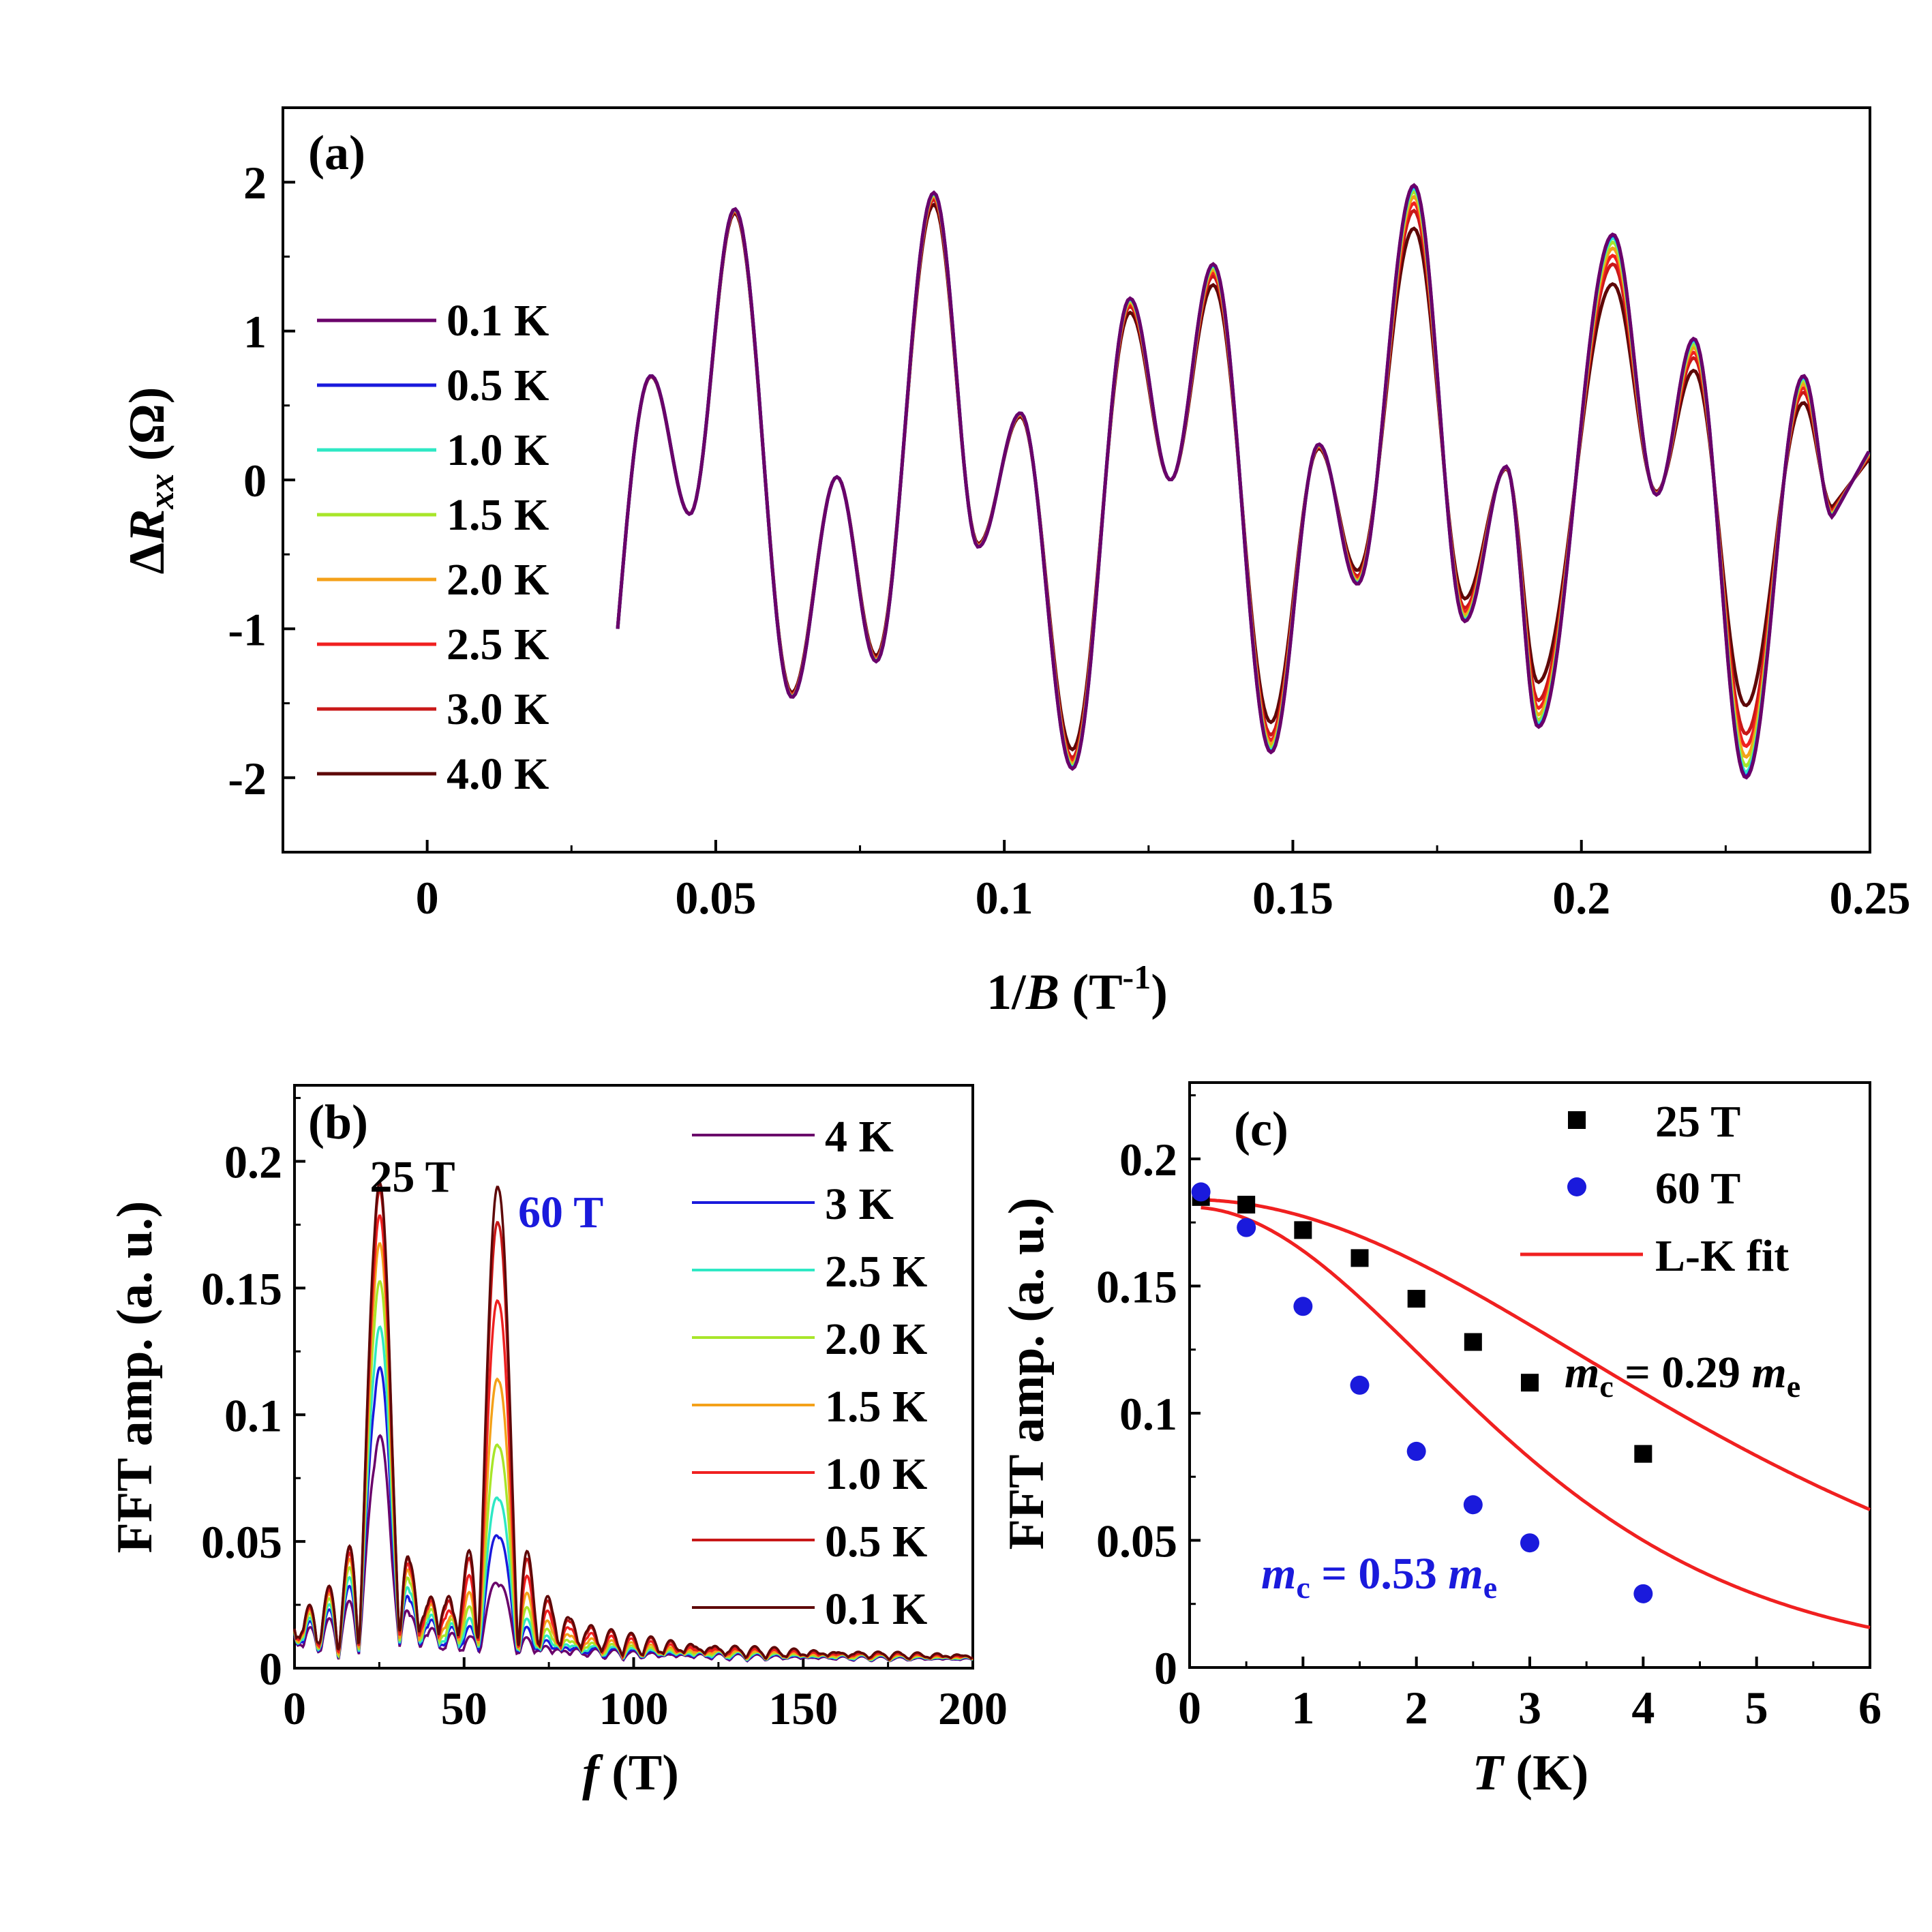 Image resolution: width=1932 pixels, height=1932 pixels. Describe the element at coordinates (1581, 898) in the screenshot. I see `a-xtick-label: 0.2` at that location.